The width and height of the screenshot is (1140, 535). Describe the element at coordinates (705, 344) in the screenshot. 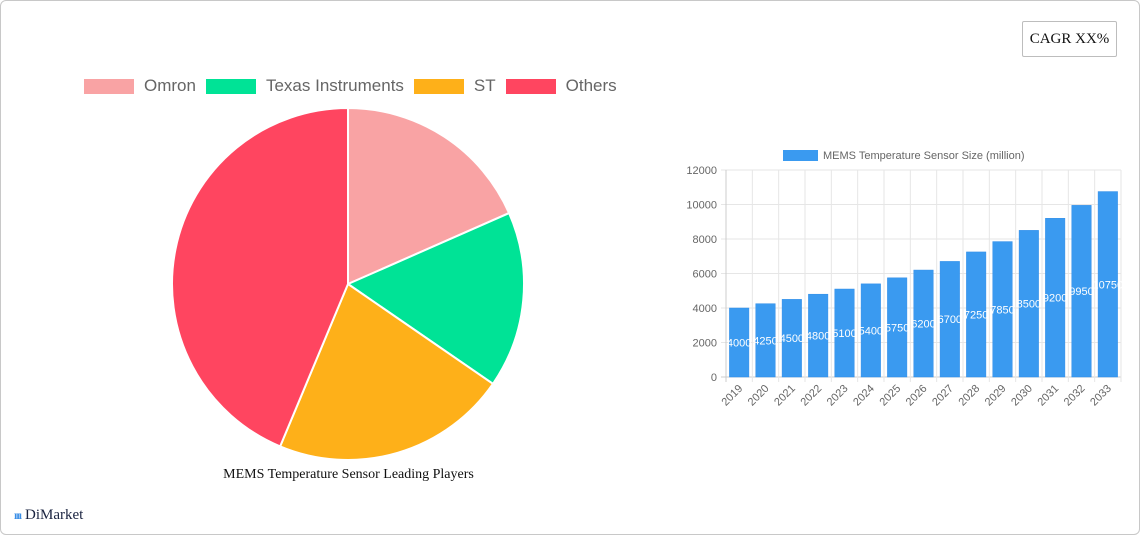

I see `y-tick-label: 2000` at that location.